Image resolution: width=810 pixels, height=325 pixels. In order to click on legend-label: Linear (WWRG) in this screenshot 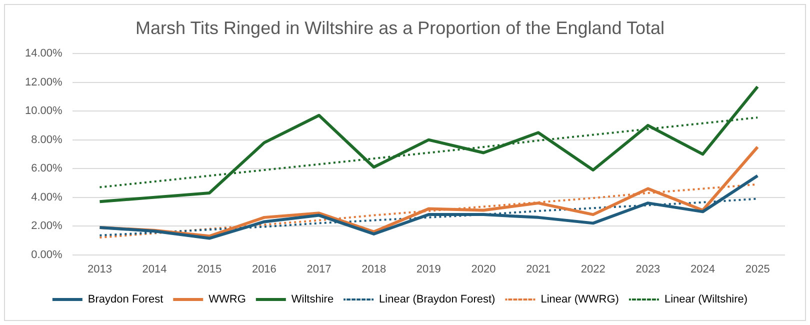, I will do `click(579, 300)`.